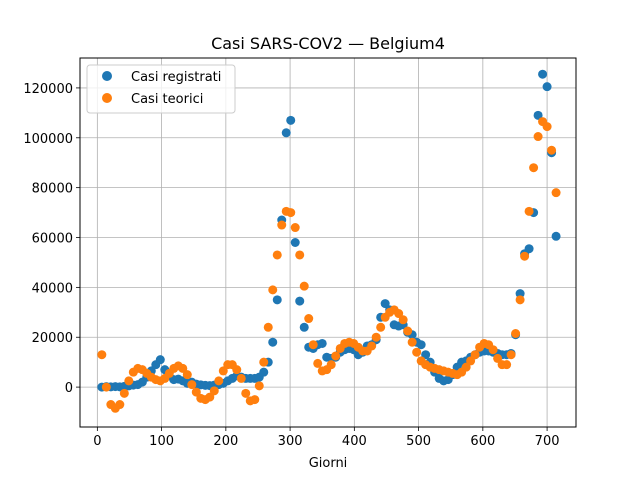 The height and width of the screenshot is (480, 640). I want to click on y-tick-label: 80000, so click(52, 189).